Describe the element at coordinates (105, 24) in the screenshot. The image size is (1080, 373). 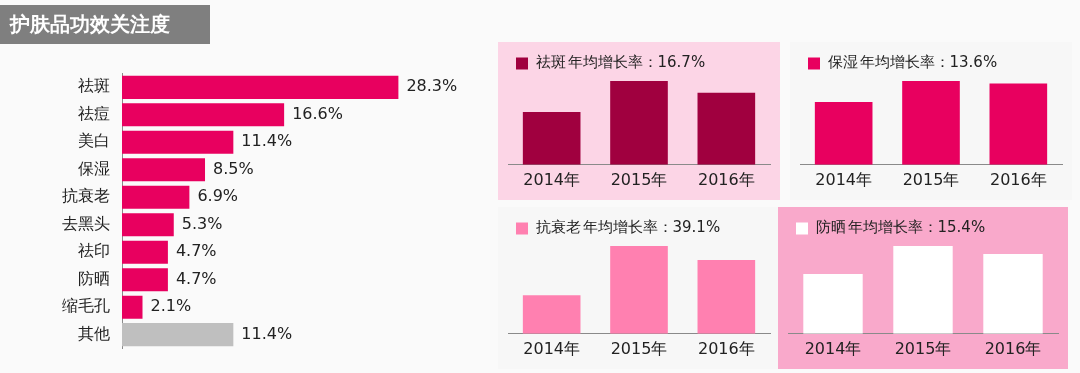
I see `chart-title: 护肤品功效关注度` at that location.